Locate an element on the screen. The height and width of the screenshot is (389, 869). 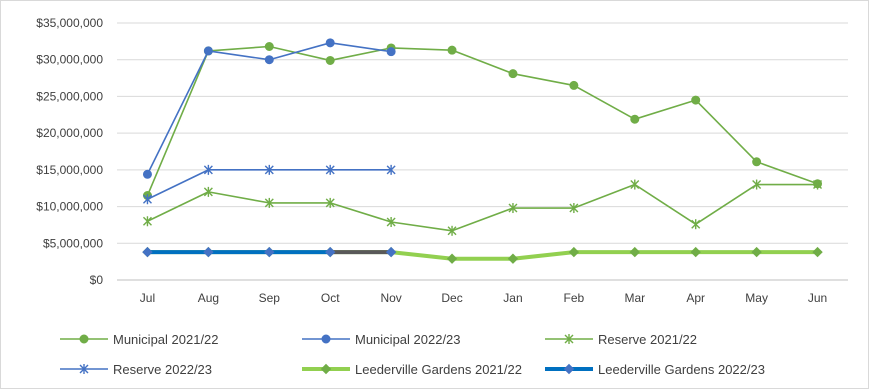
y-tick-label: $25,000,000 is located at coordinates (69, 96).